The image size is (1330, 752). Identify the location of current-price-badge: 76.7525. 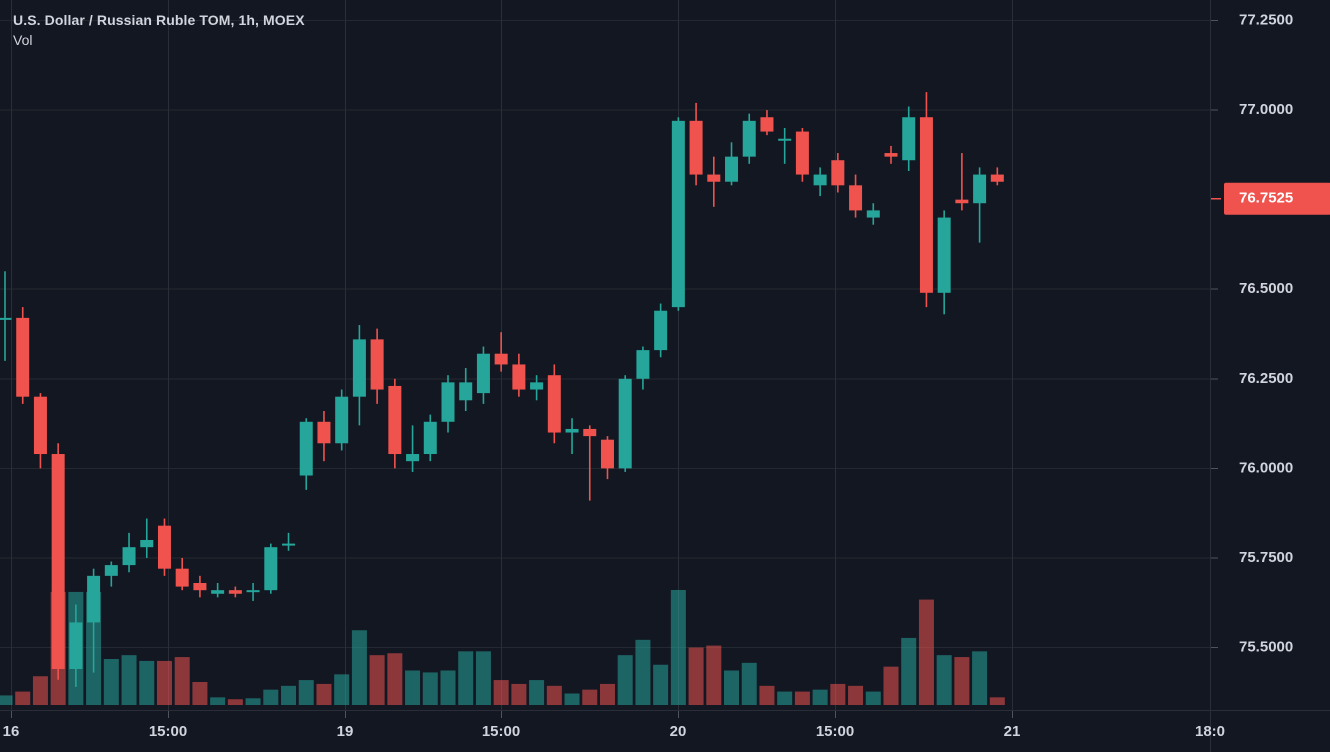
(1270, 198).